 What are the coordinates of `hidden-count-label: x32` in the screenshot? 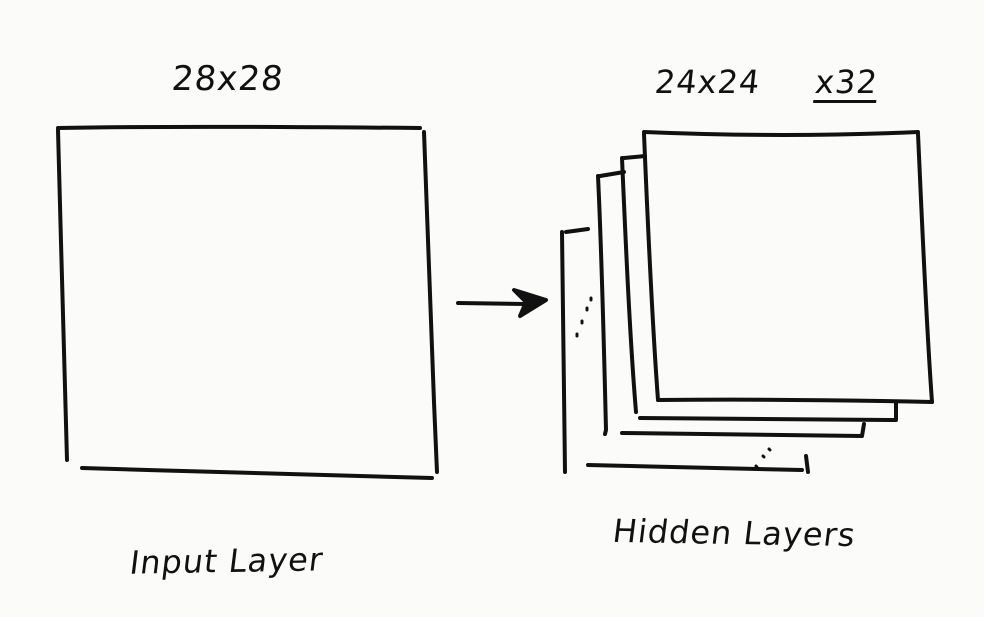 It's located at (846, 83).